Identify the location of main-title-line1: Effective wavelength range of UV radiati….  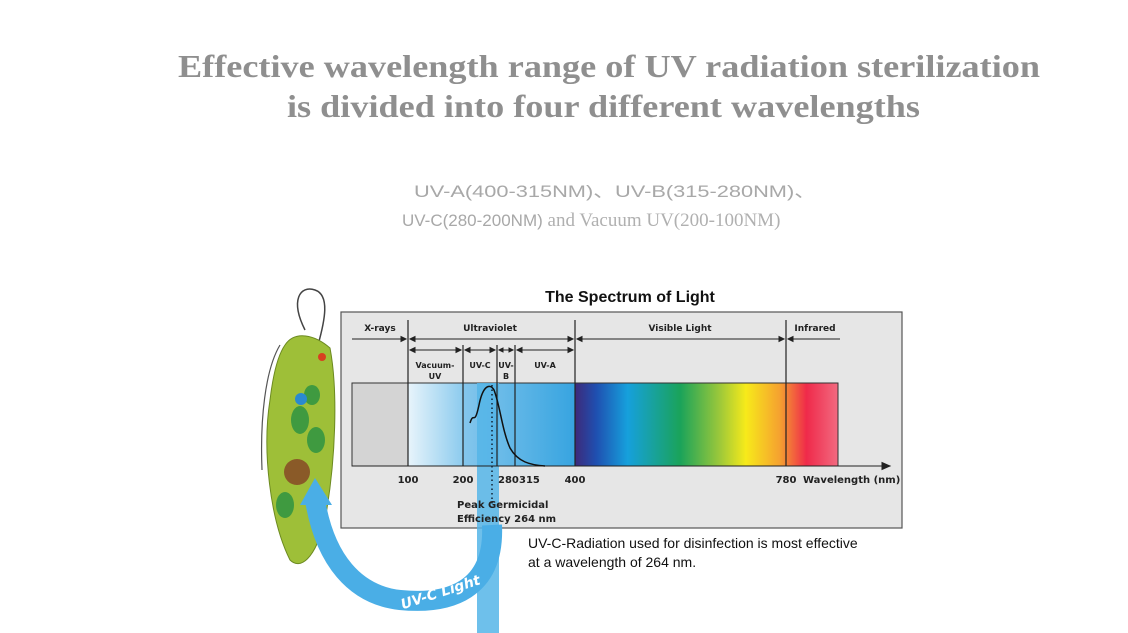
(609, 66).